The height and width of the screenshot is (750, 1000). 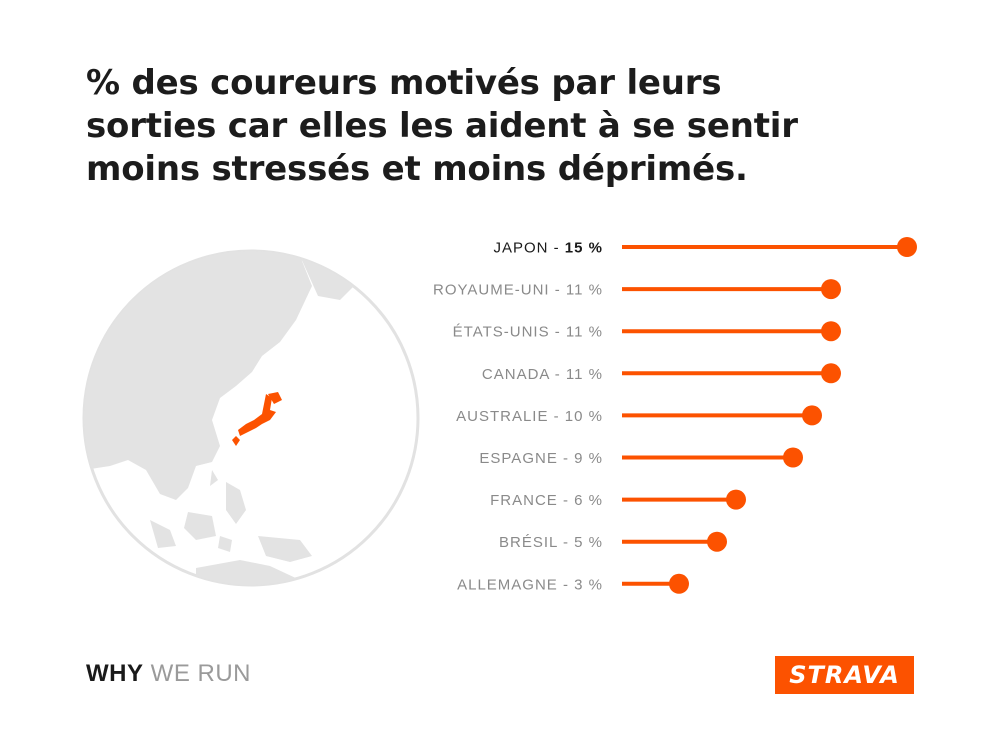 I want to click on brand-we-run: WE RUN, so click(x=197, y=673).